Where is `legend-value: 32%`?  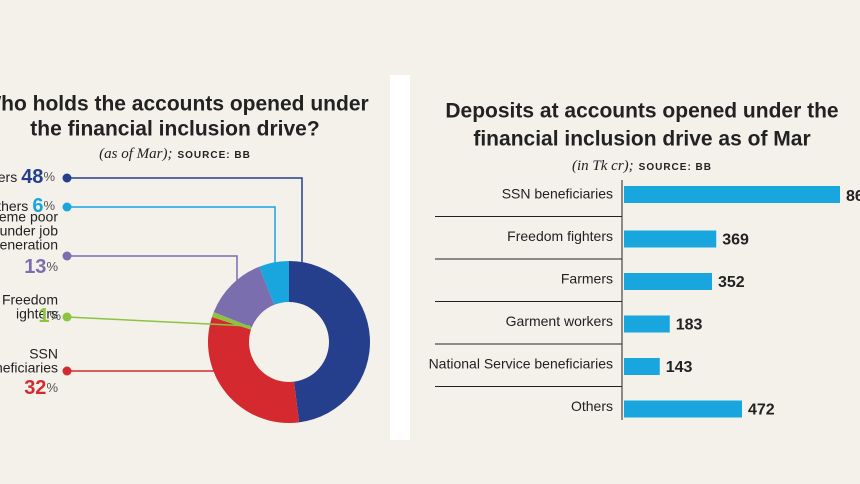
legend-value: 32% is located at coordinates (41, 388).